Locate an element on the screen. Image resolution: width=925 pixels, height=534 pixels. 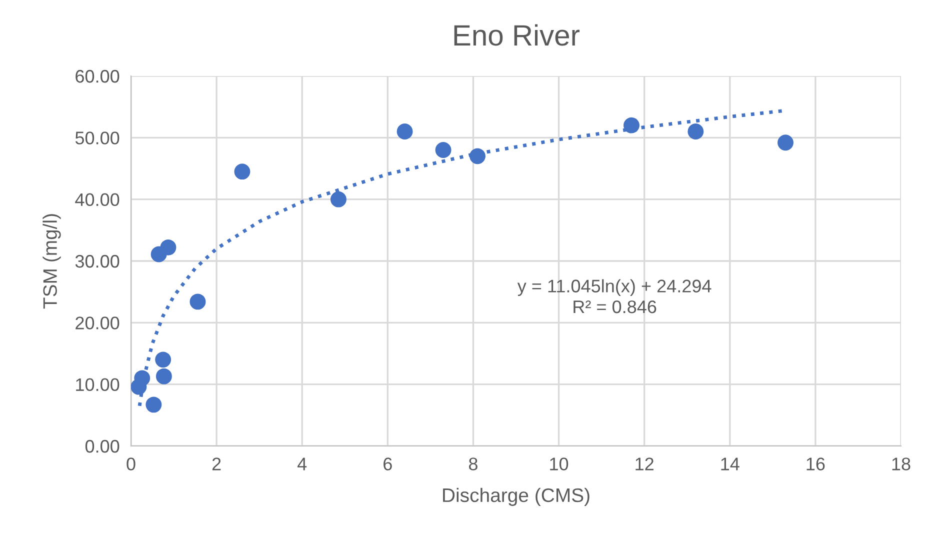
y-axis-title: TSM (mg/l) is located at coordinates (51, 261).